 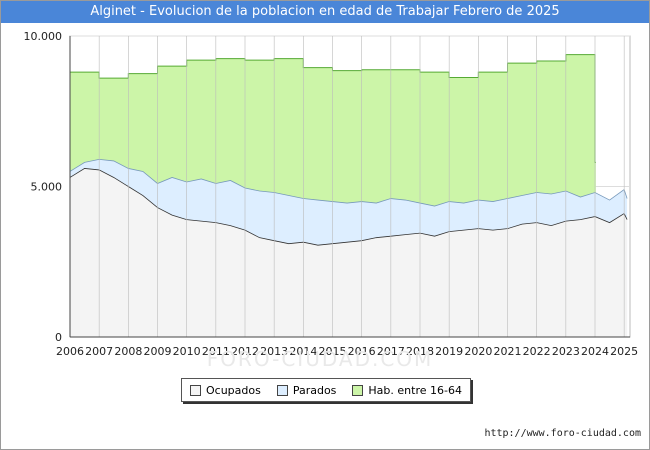 I want to click on x-tick-label: 2015, so click(x=333, y=351).